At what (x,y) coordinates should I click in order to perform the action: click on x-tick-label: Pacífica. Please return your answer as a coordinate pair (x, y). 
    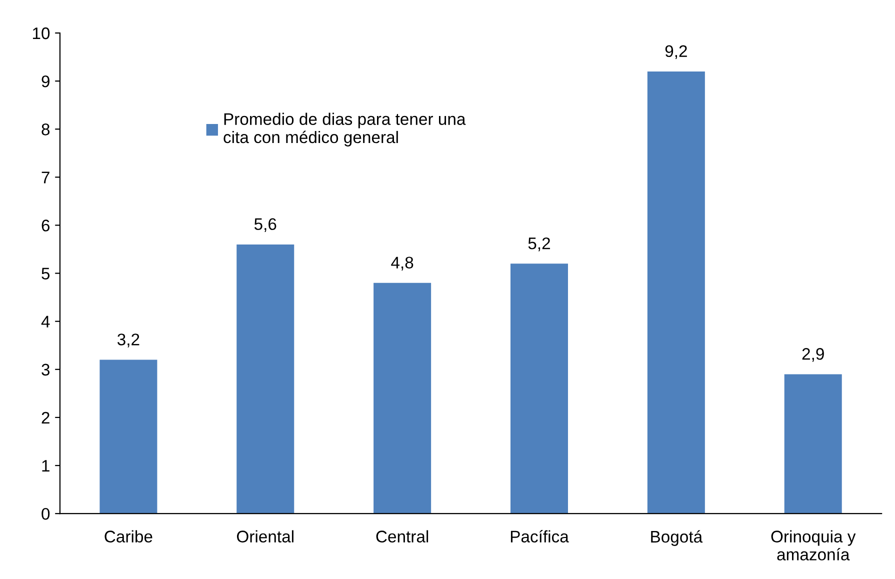
    Looking at the image, I should click on (539, 536).